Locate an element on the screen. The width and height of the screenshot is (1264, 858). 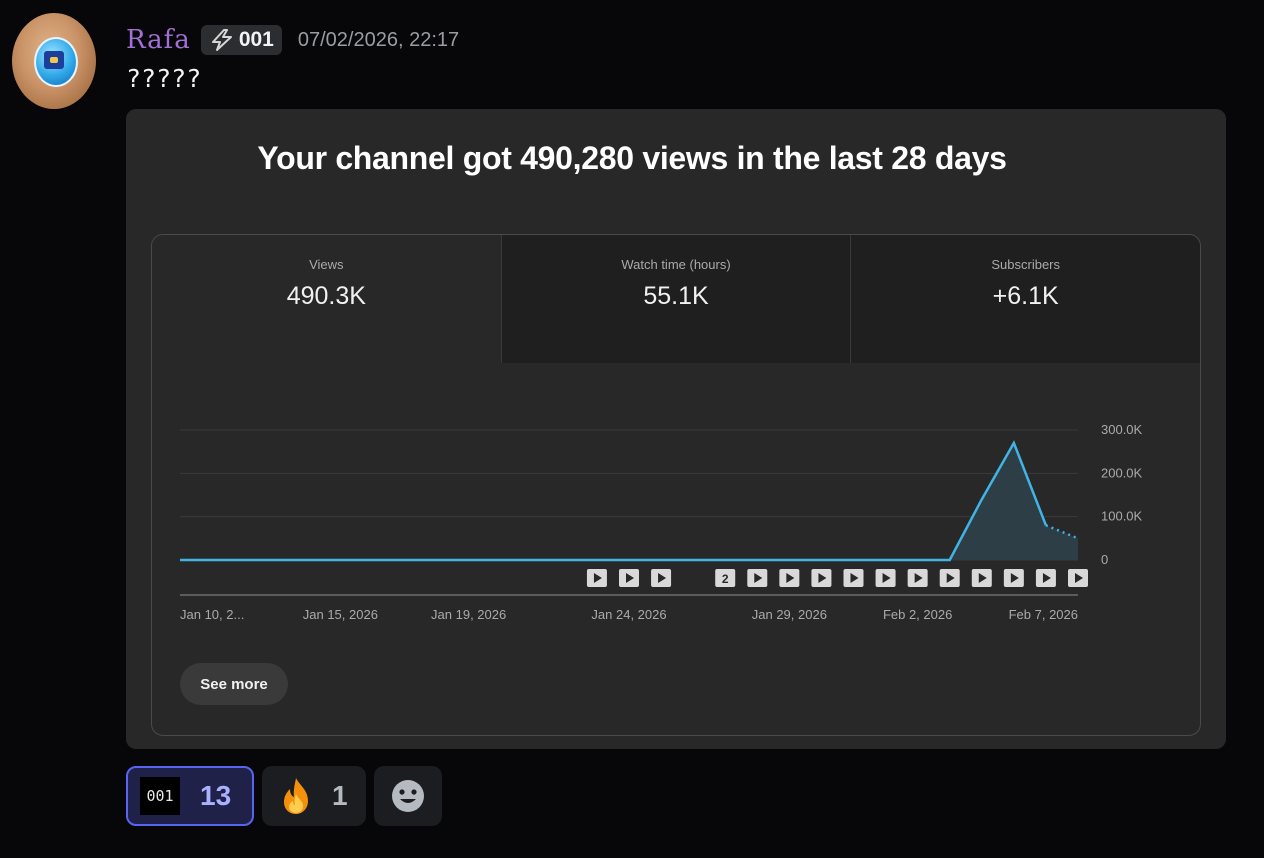
stat-label: Subscribers is located at coordinates (1025, 264).